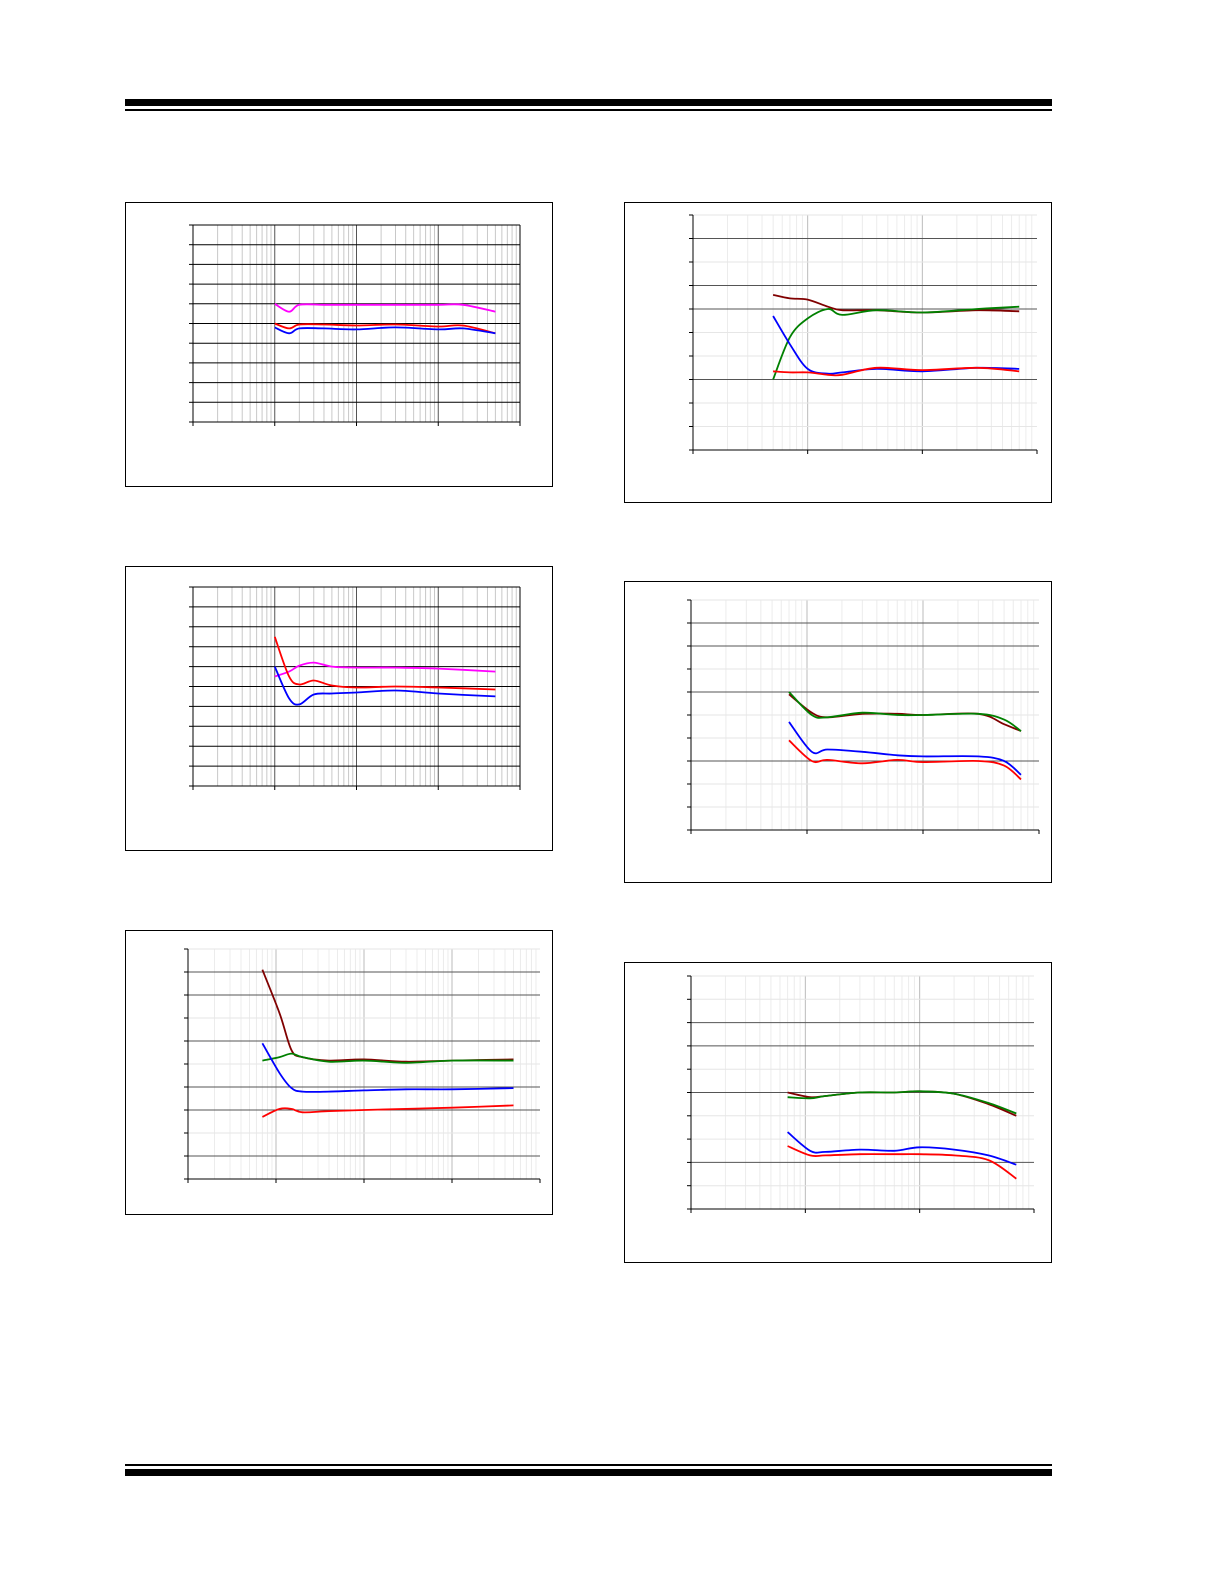 This screenshot has height=1584, width=1224. What do you see at coordinates (588, 110) in the screenshot?
I see `header-rule-thin` at bounding box center [588, 110].